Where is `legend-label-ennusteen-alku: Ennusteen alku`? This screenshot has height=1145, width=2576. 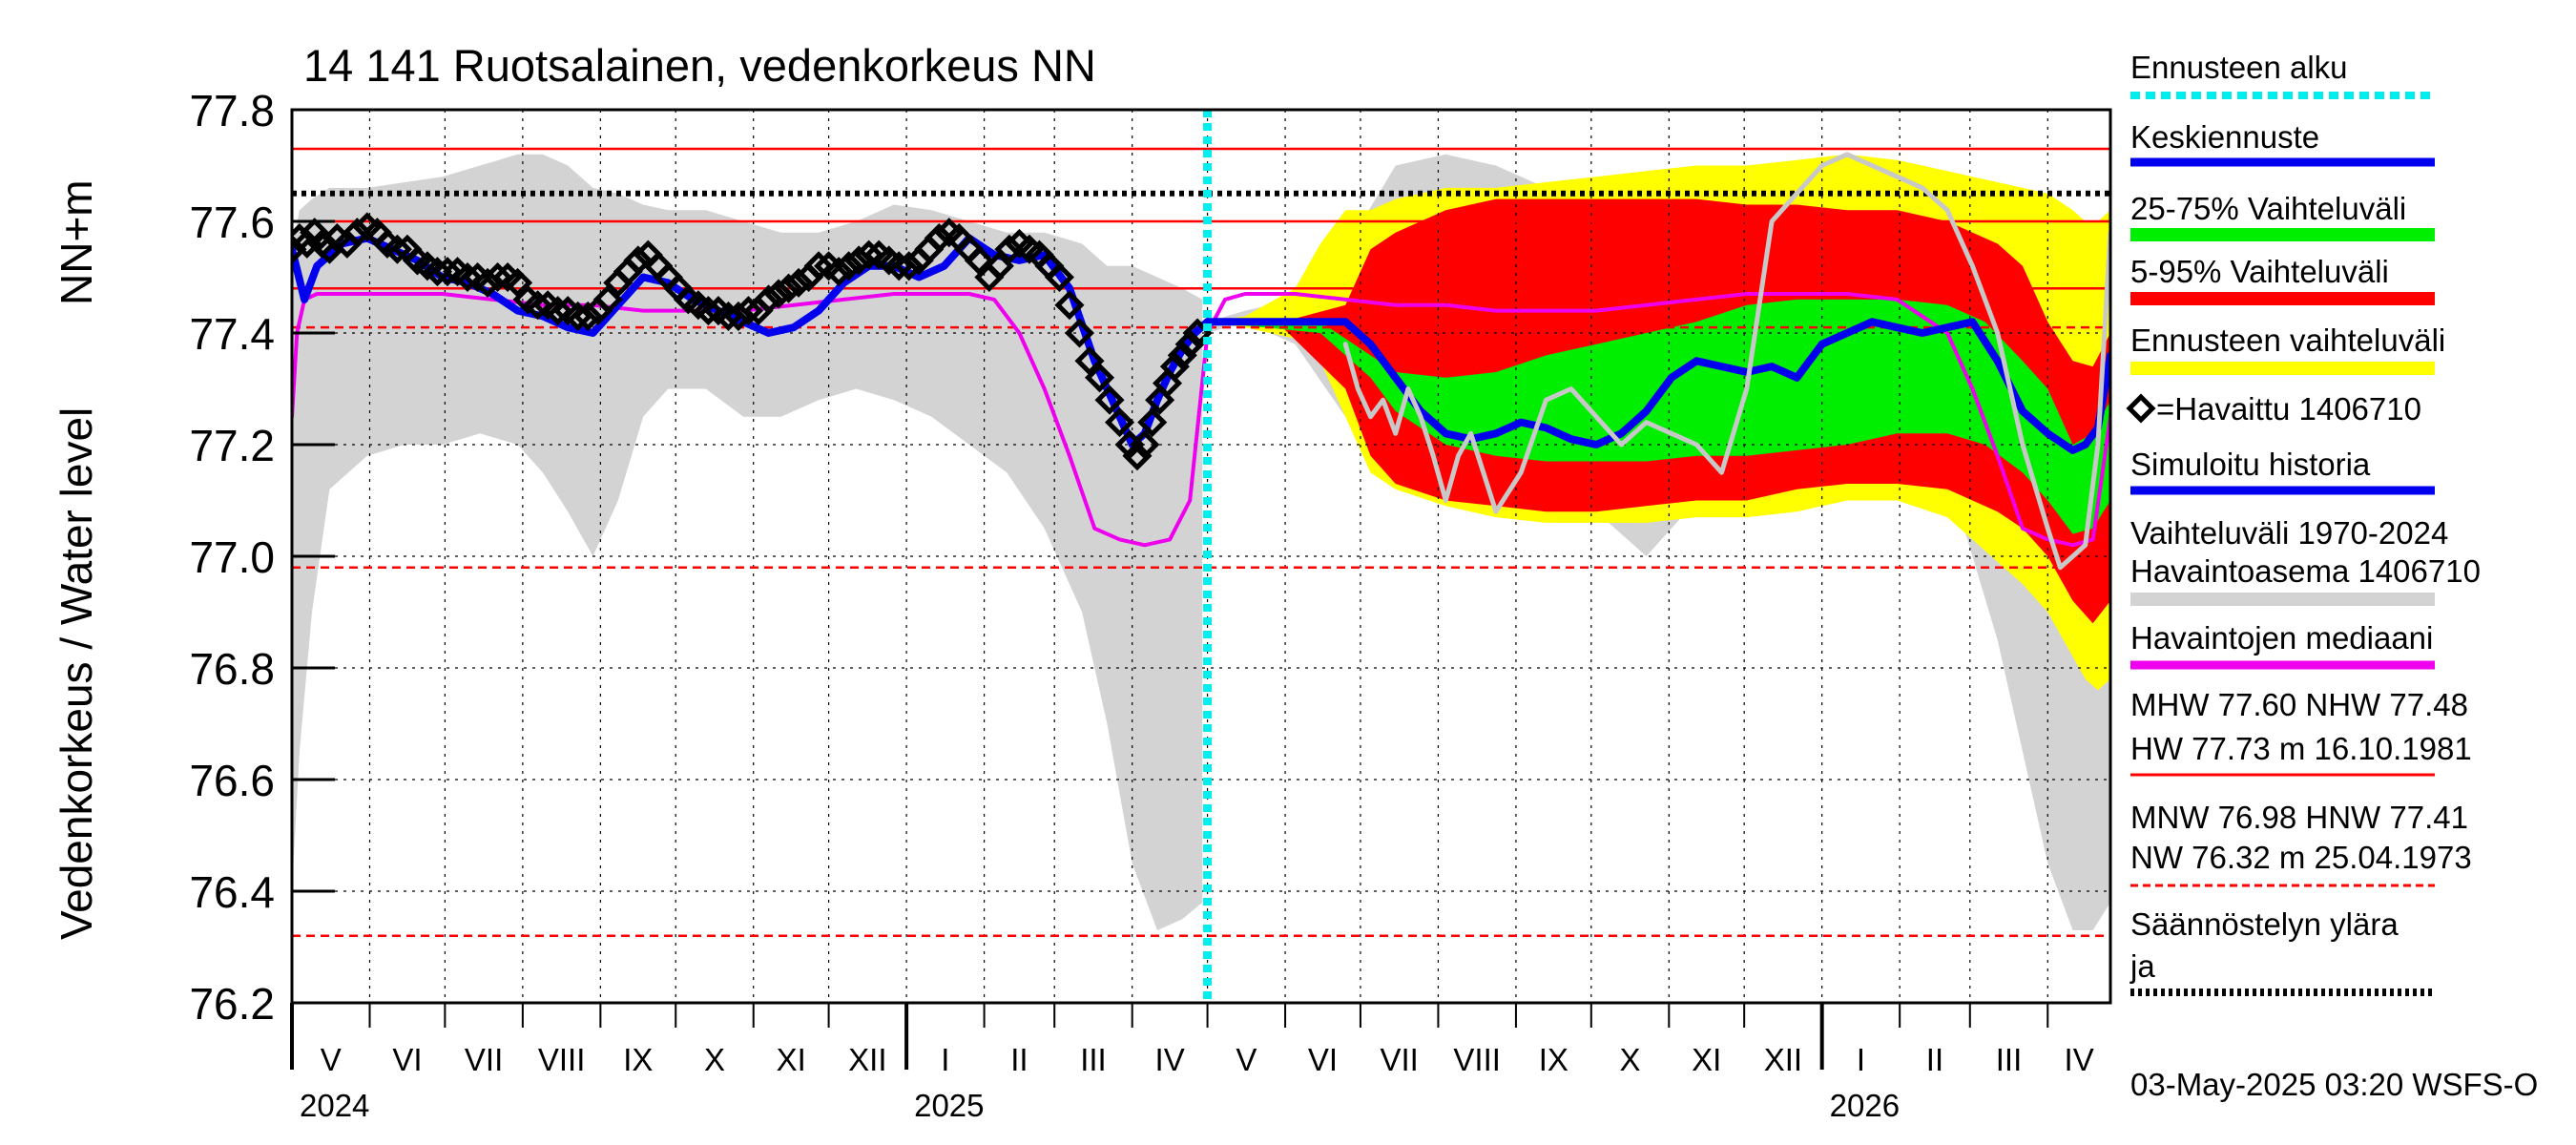 legend-label-ennusteen-alku: Ennusteen alku is located at coordinates (2239, 67).